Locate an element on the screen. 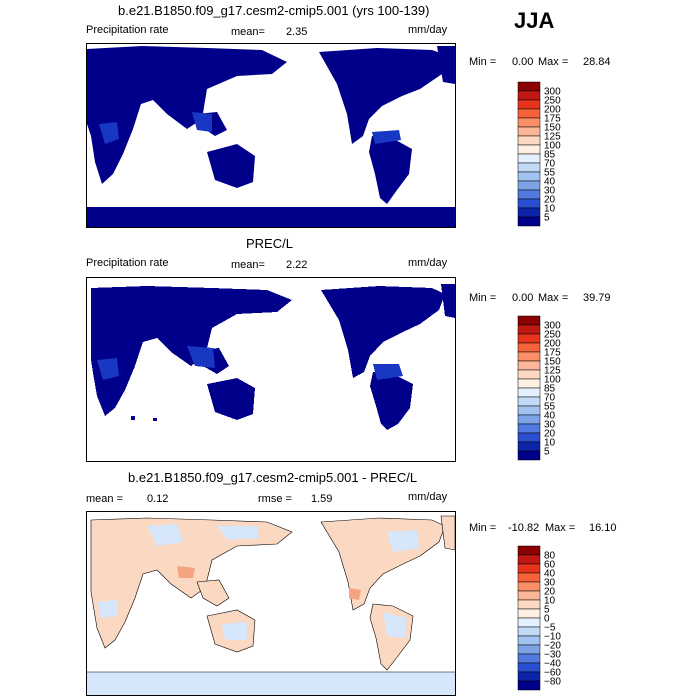  colorbar-tick-label: 70 is located at coordinates (550, 398).